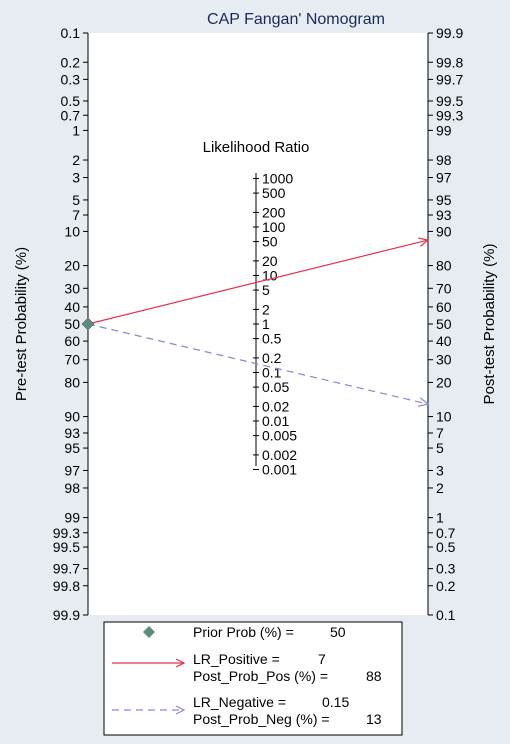 The image size is (510, 744). I want to click on legend-positive-post-value: 88, so click(374, 676).